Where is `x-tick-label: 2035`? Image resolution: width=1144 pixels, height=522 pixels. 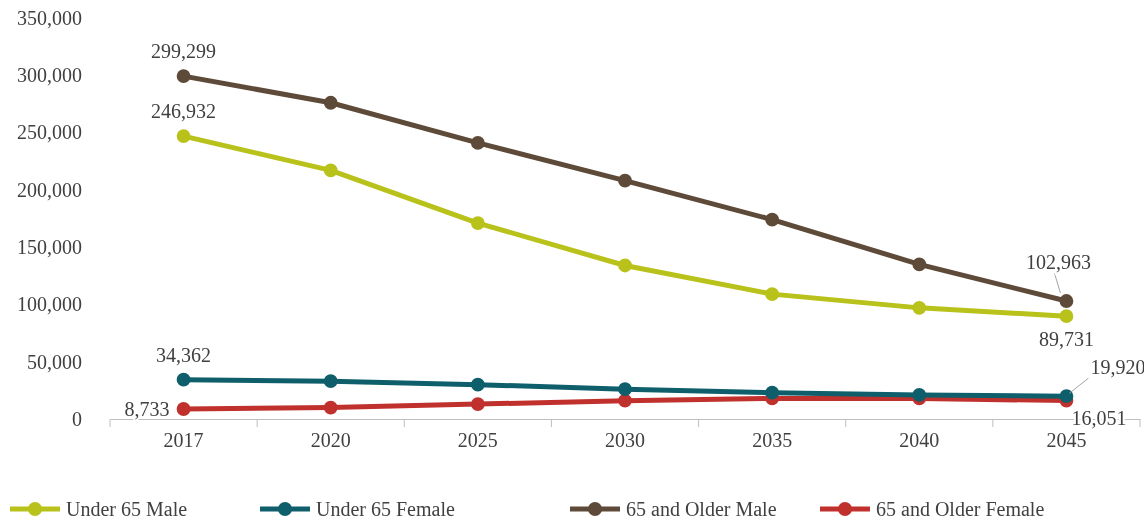
x-tick-label: 2035 is located at coordinates (772, 440).